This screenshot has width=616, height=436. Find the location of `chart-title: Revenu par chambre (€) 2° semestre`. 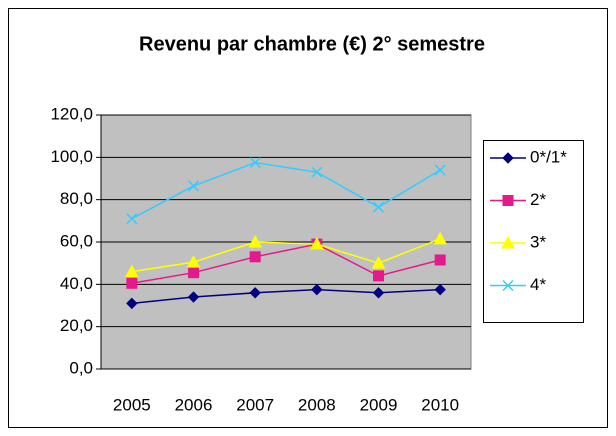

chart-title: Revenu par chambre (€) 2° semestre is located at coordinates (312, 44).